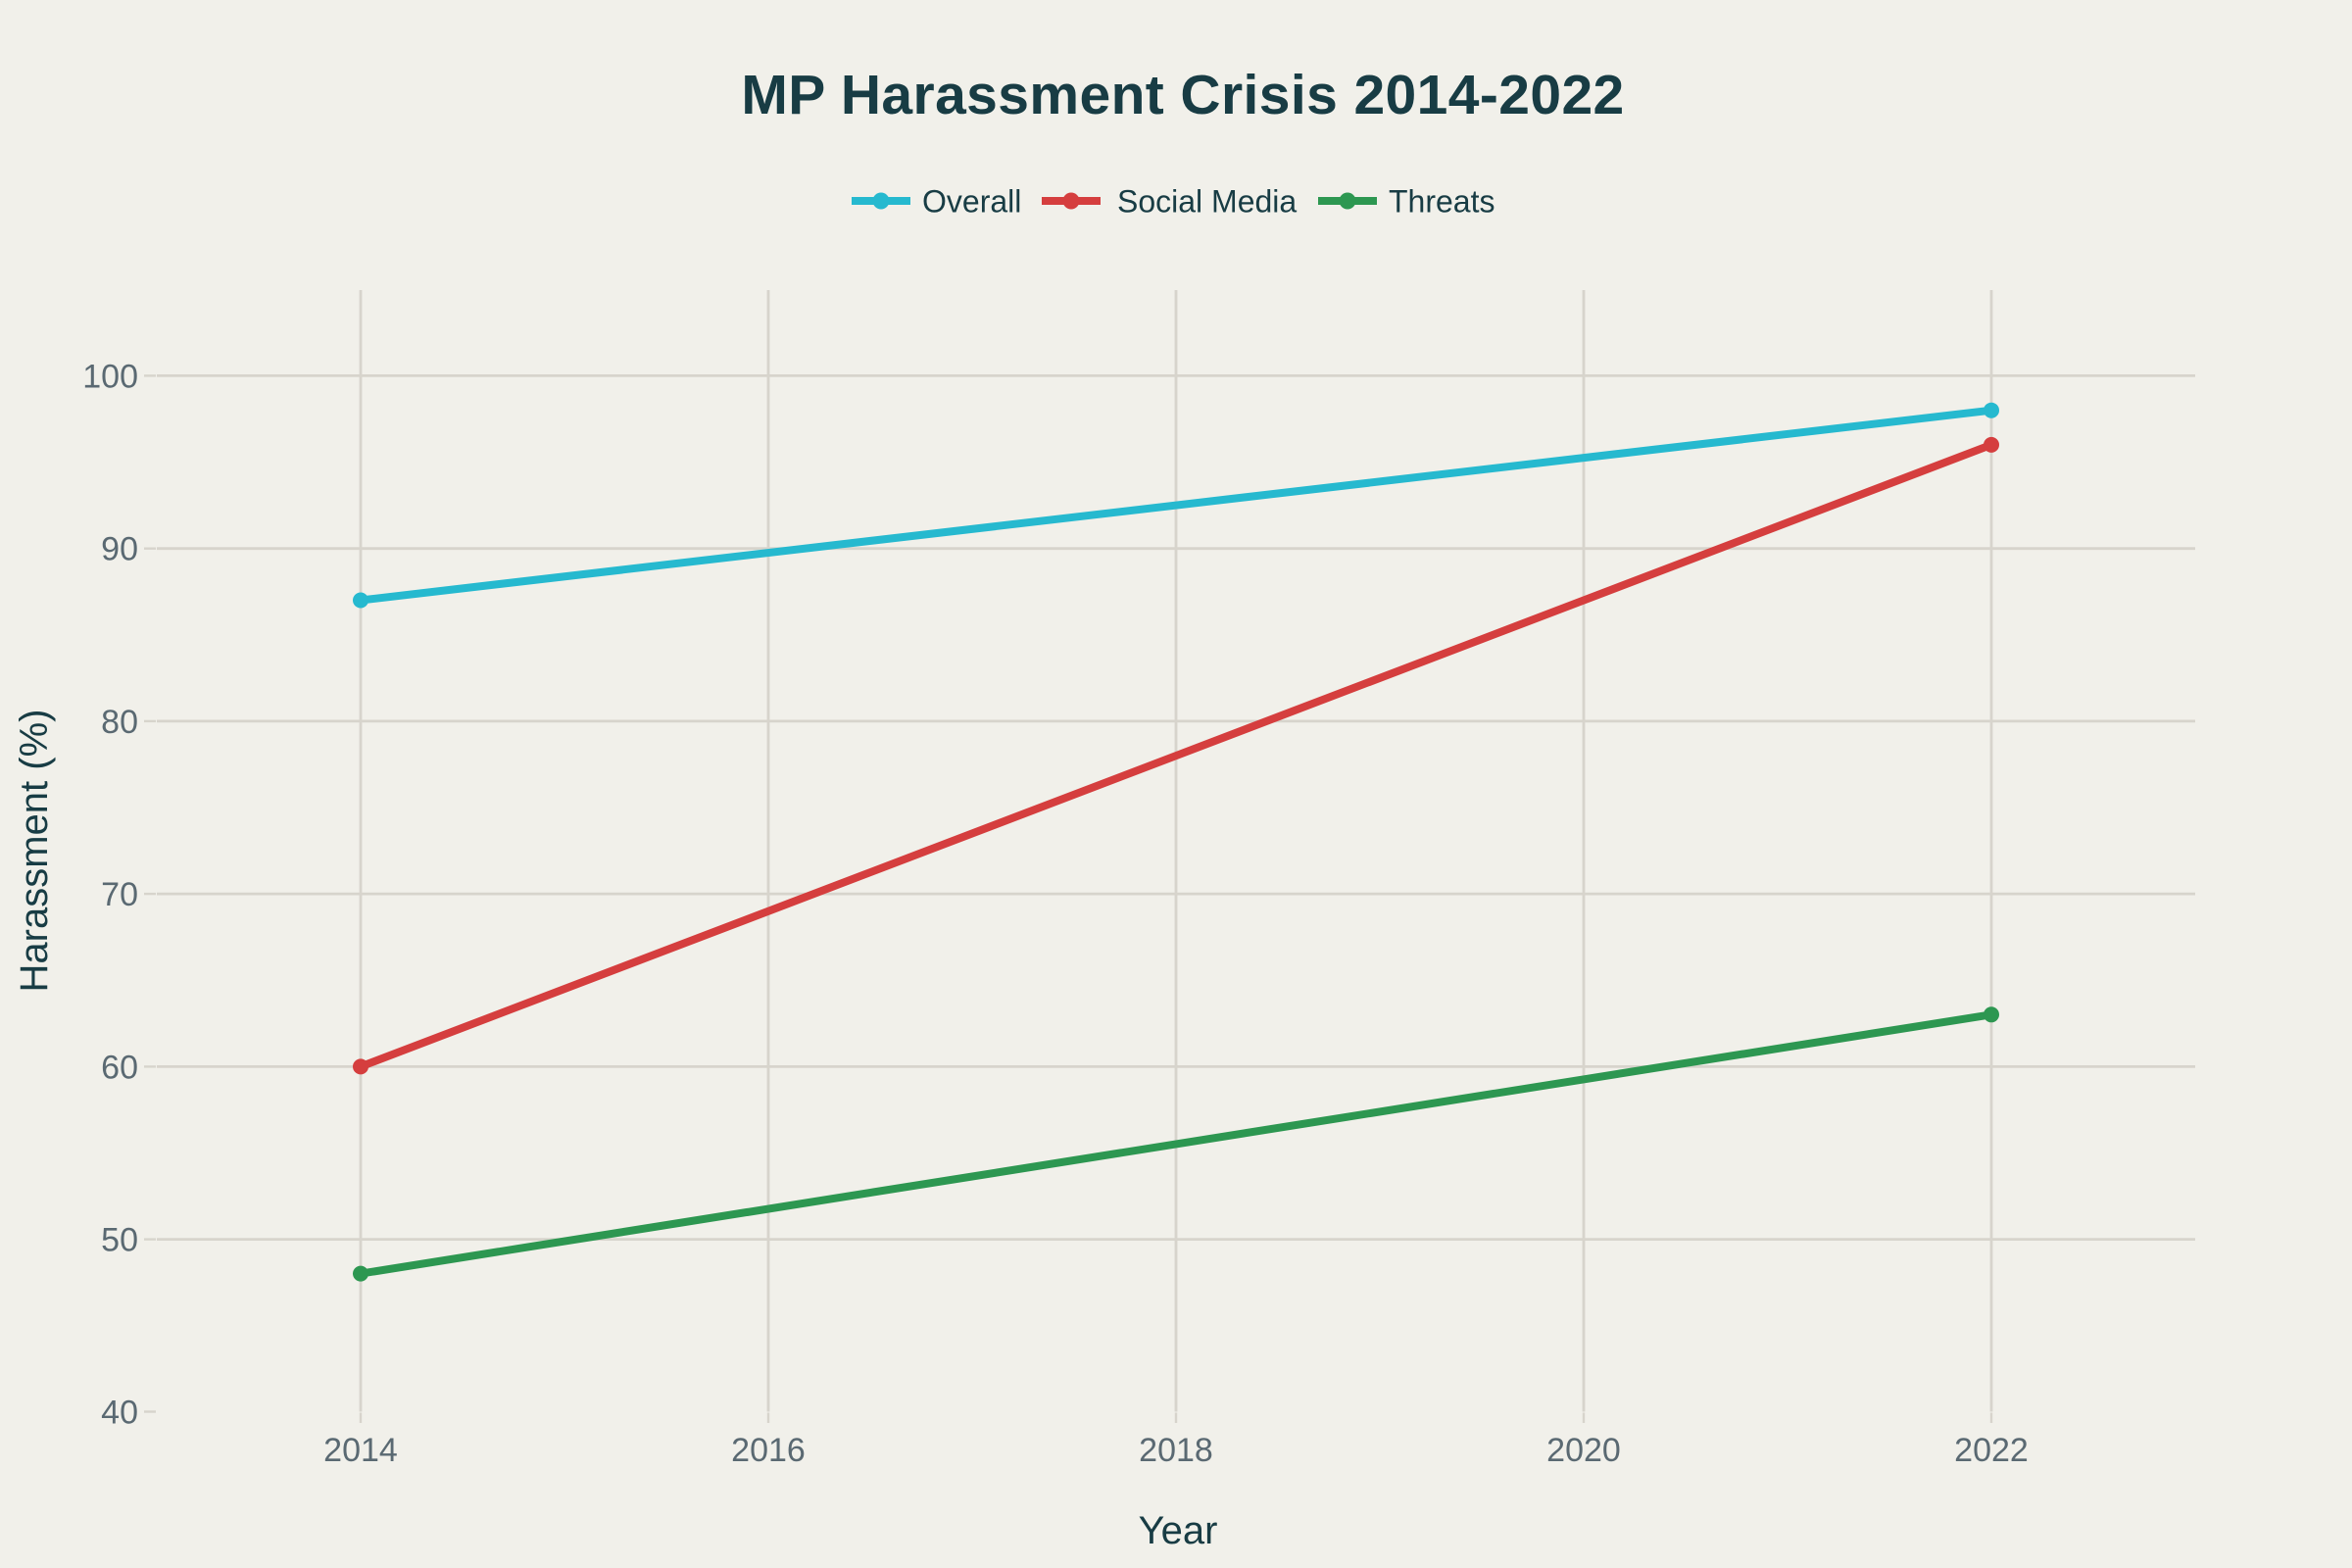 This screenshot has height=1568, width=2352. Describe the element at coordinates (119, 1067) in the screenshot. I see `svg-text: 60` at that location.